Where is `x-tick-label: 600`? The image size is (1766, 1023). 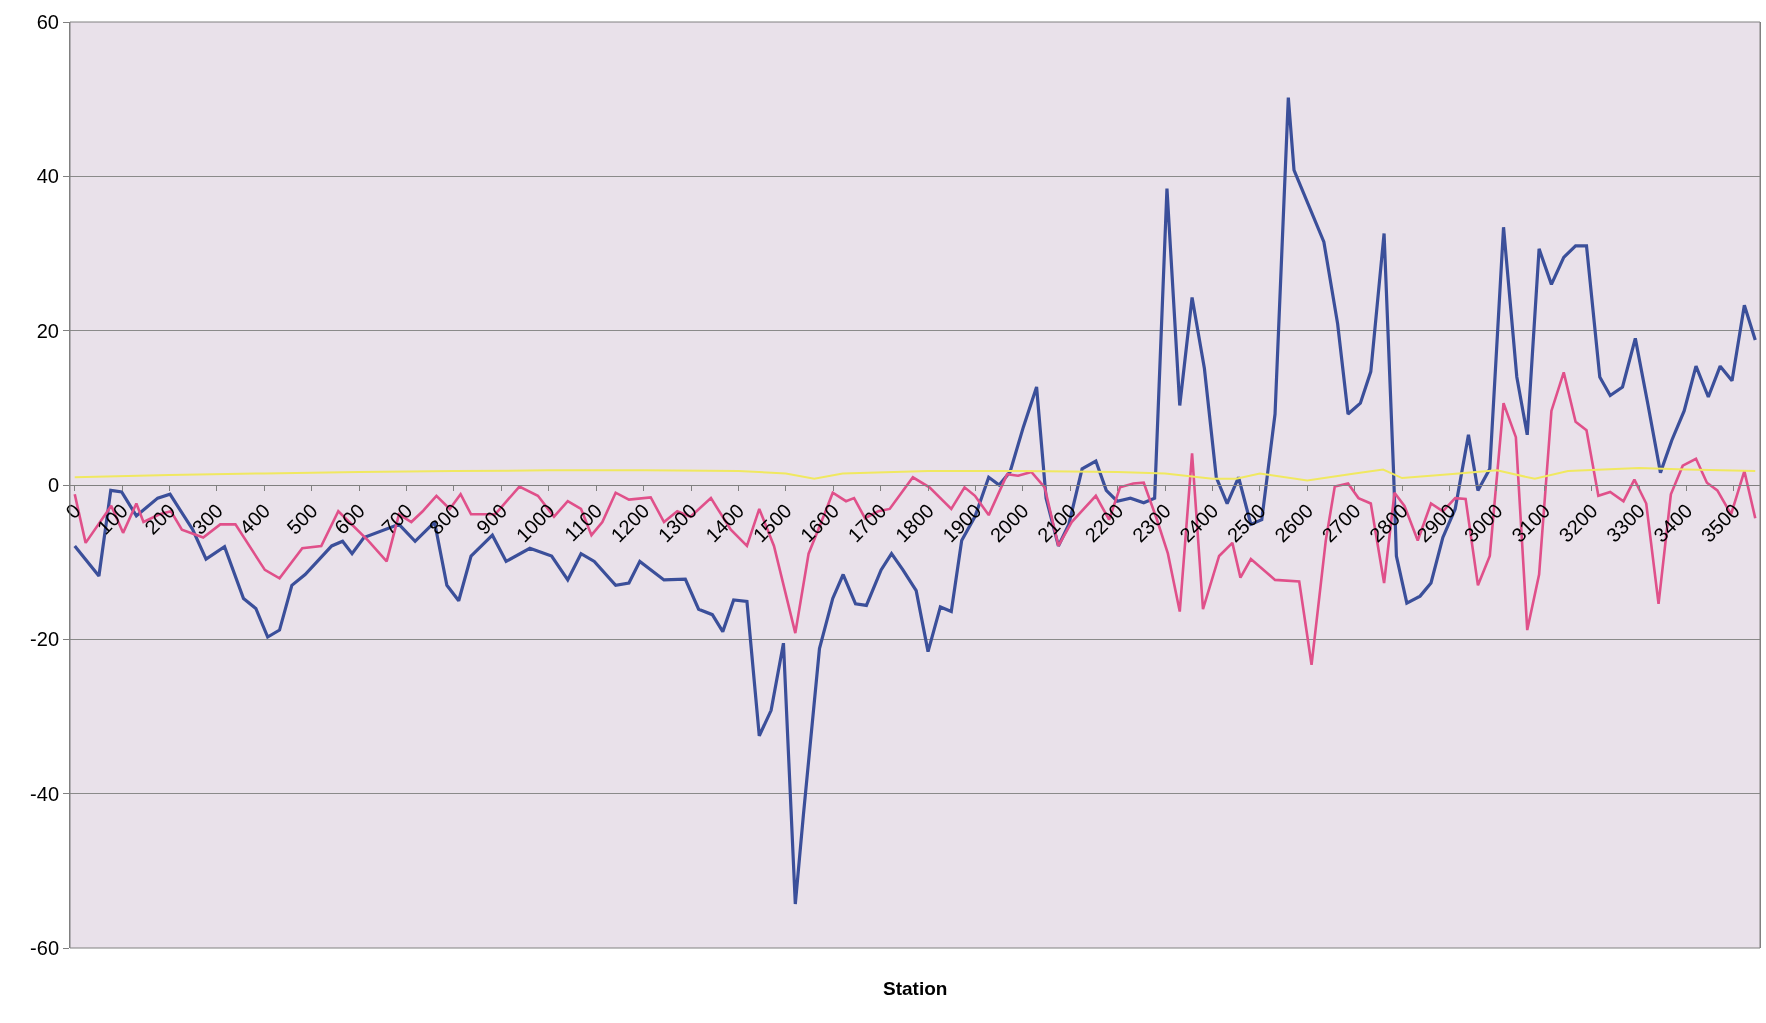
x-tick-label: 600 is located at coordinates (349, 519).